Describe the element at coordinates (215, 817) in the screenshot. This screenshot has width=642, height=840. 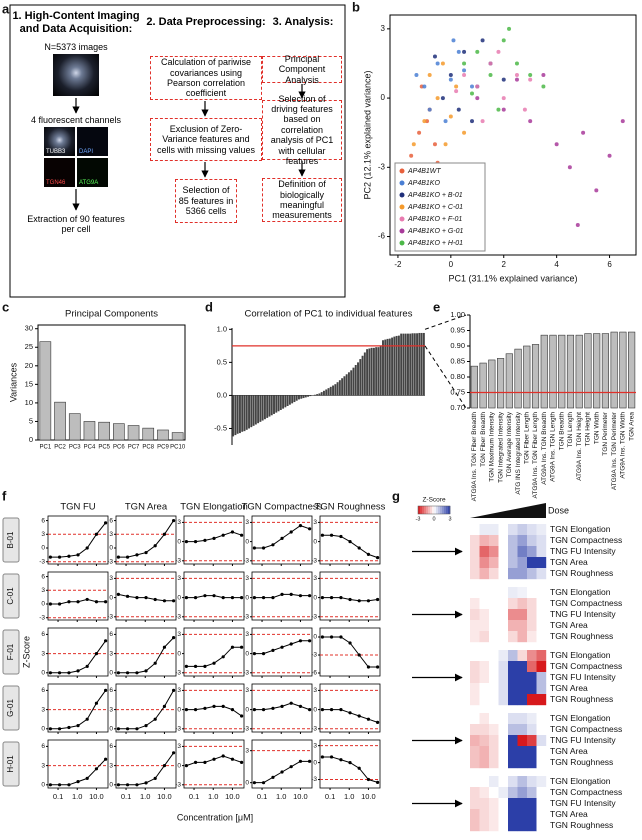
I see `x-axis-label: Concentration [μM]` at that location.